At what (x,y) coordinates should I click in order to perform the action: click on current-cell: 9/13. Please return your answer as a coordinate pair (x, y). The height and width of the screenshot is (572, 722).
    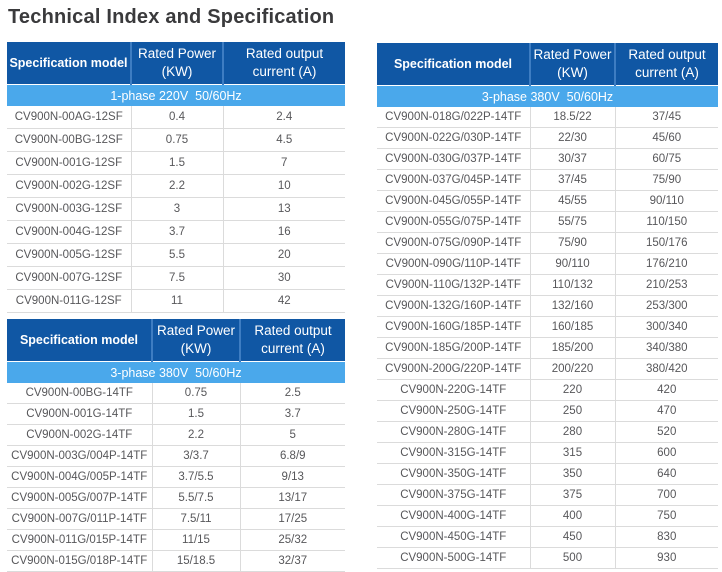
    Looking at the image, I should click on (292, 477).